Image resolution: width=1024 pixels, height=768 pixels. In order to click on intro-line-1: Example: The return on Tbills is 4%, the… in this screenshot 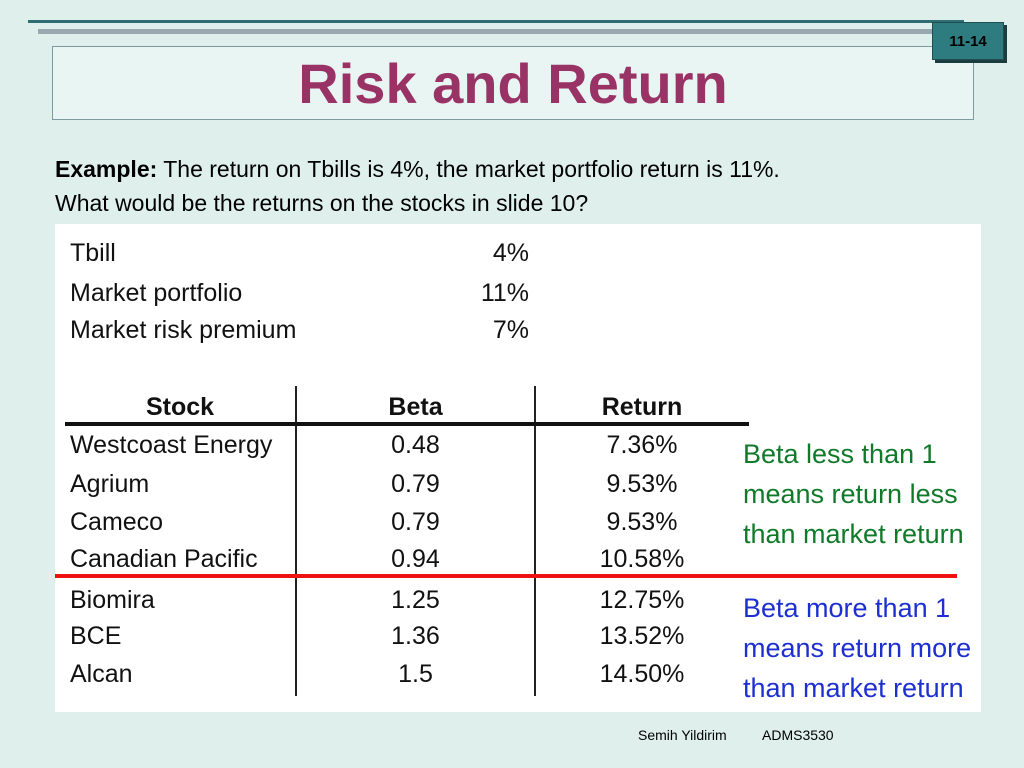, I will do `click(520, 169)`.